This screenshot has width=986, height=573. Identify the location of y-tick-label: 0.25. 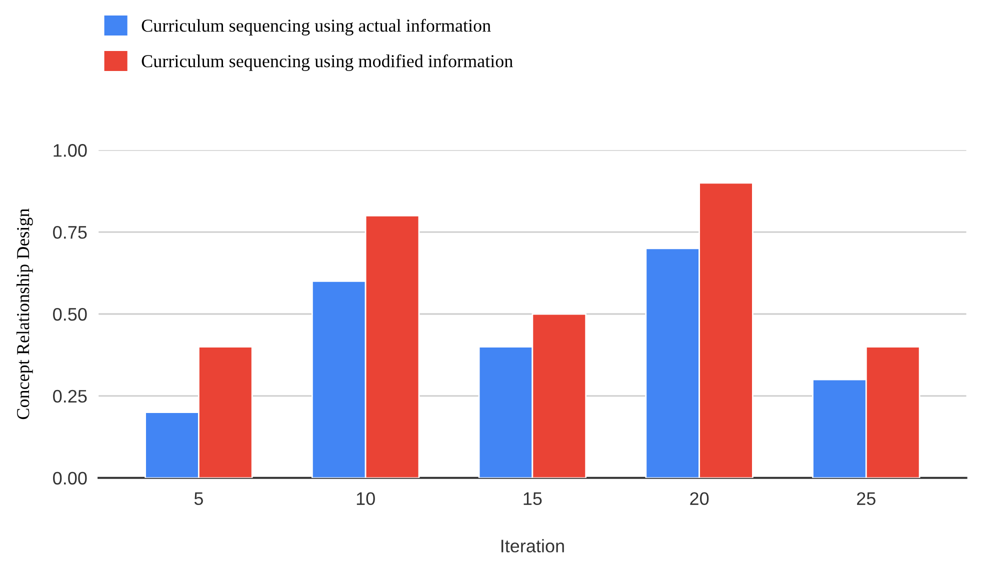
(70, 396).